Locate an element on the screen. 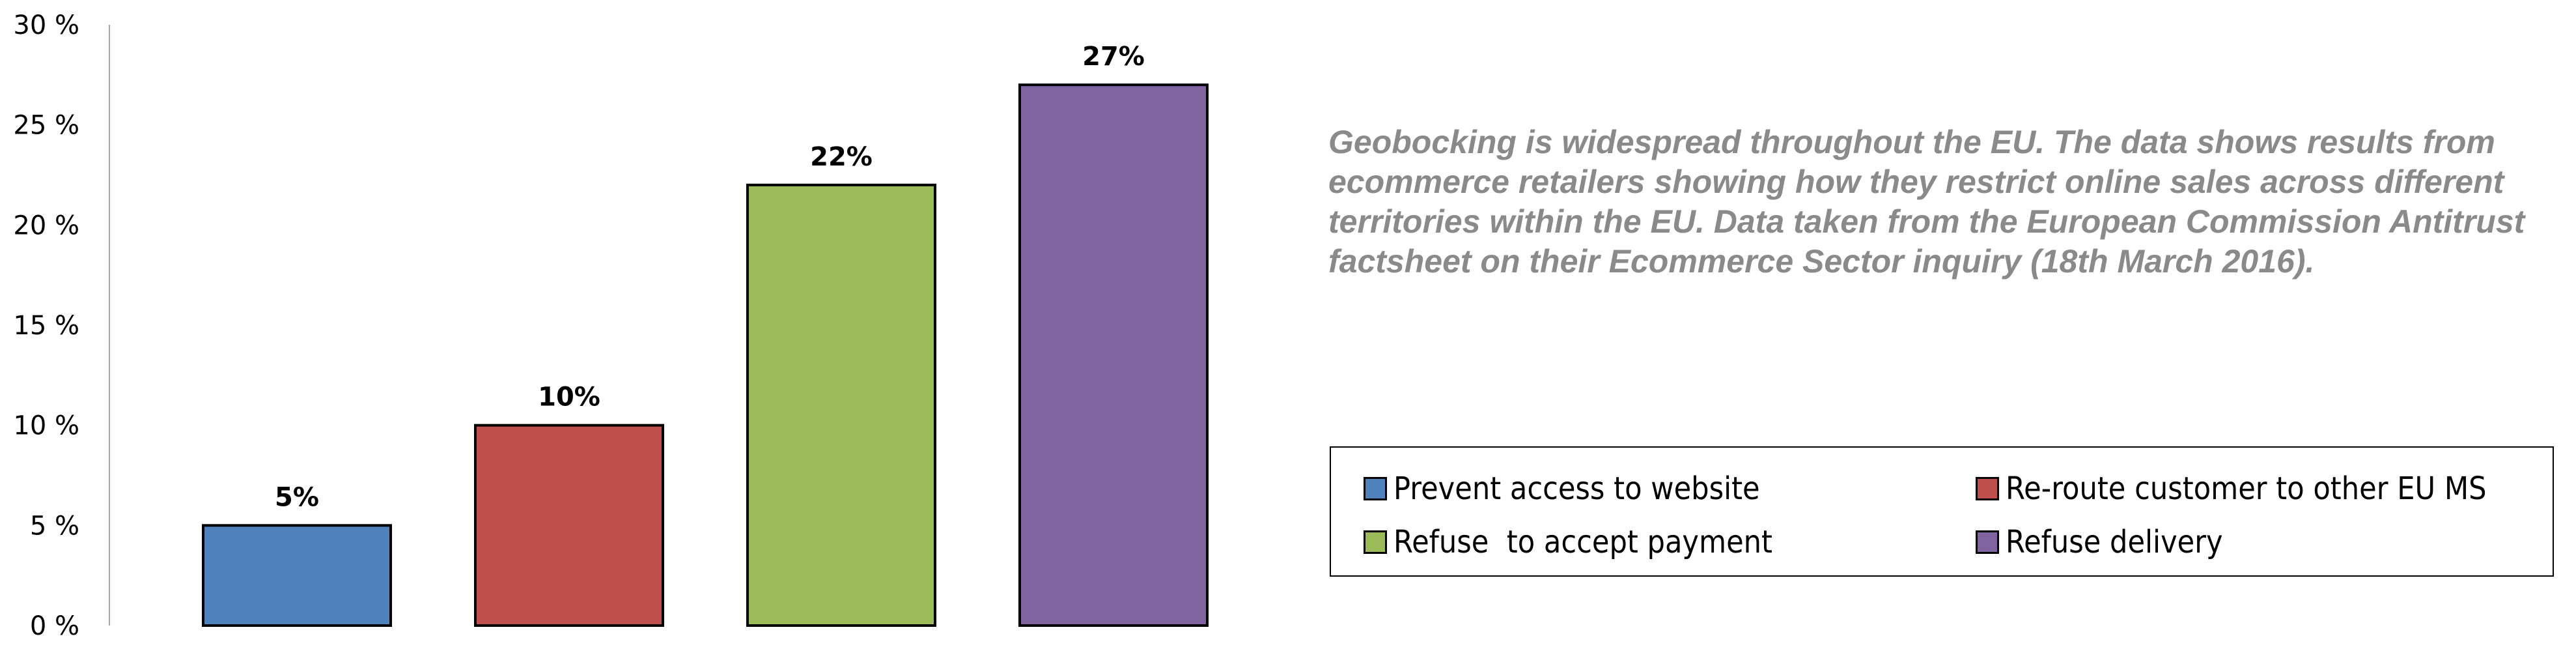 Image resolution: width=2576 pixels, height=649 pixels. y-tick-label: 0 % is located at coordinates (55, 626).